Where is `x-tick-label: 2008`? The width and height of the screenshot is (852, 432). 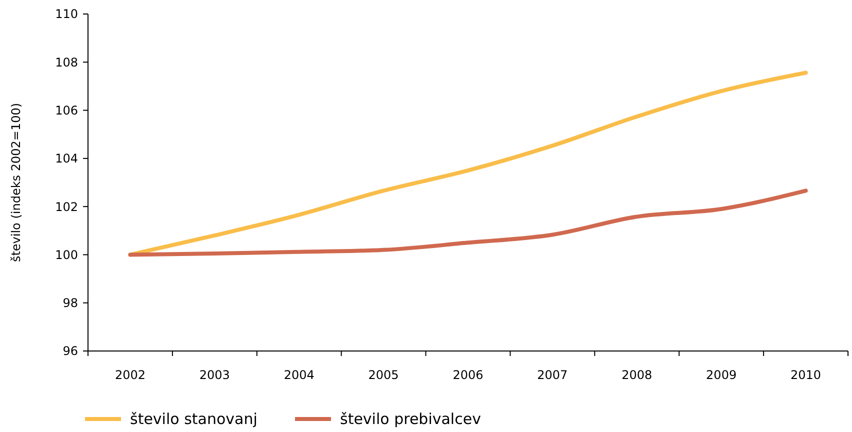
x-tick-label: 2008 is located at coordinates (637, 375).